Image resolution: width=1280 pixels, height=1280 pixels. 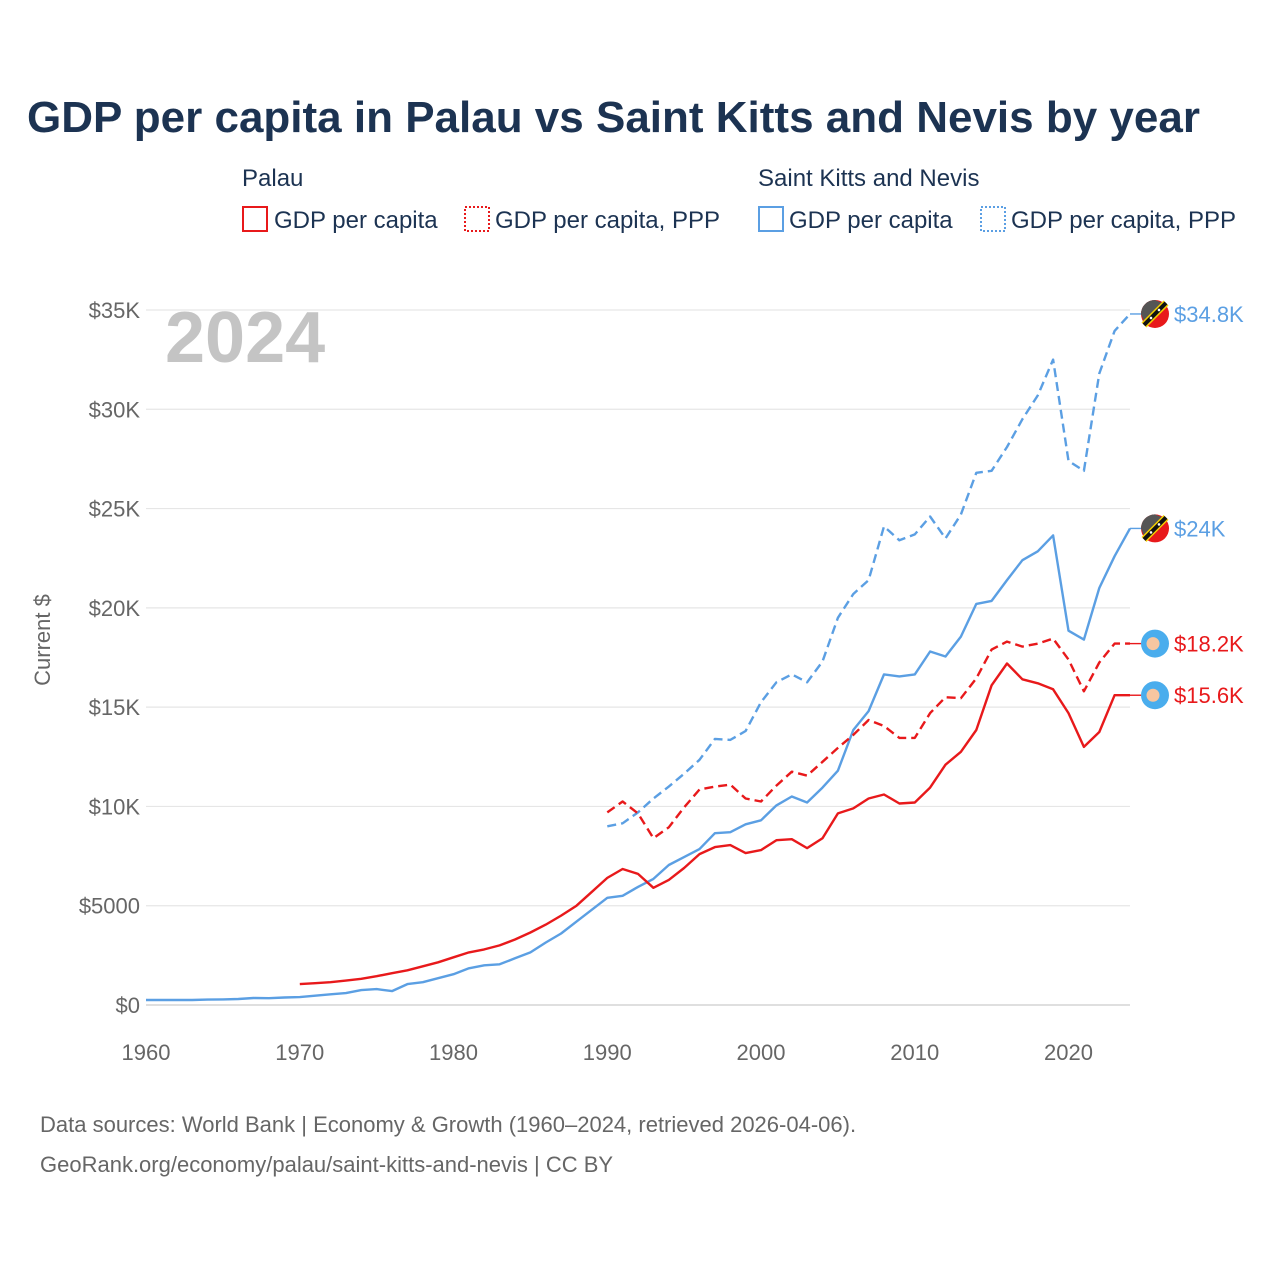 What do you see at coordinates (914, 1052) in the screenshot?
I see `x-tick-label: 2010` at bounding box center [914, 1052].